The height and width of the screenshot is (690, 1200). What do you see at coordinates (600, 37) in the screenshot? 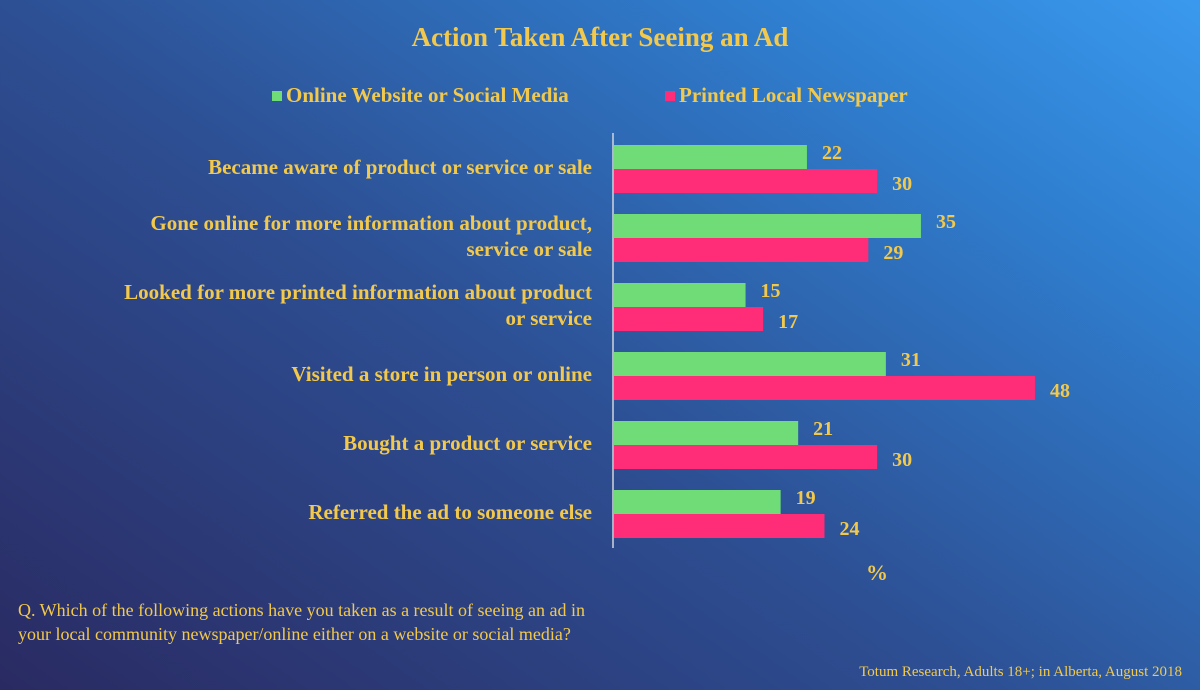
I see `chart-title: Action Taken After Seeing an Ad` at bounding box center [600, 37].